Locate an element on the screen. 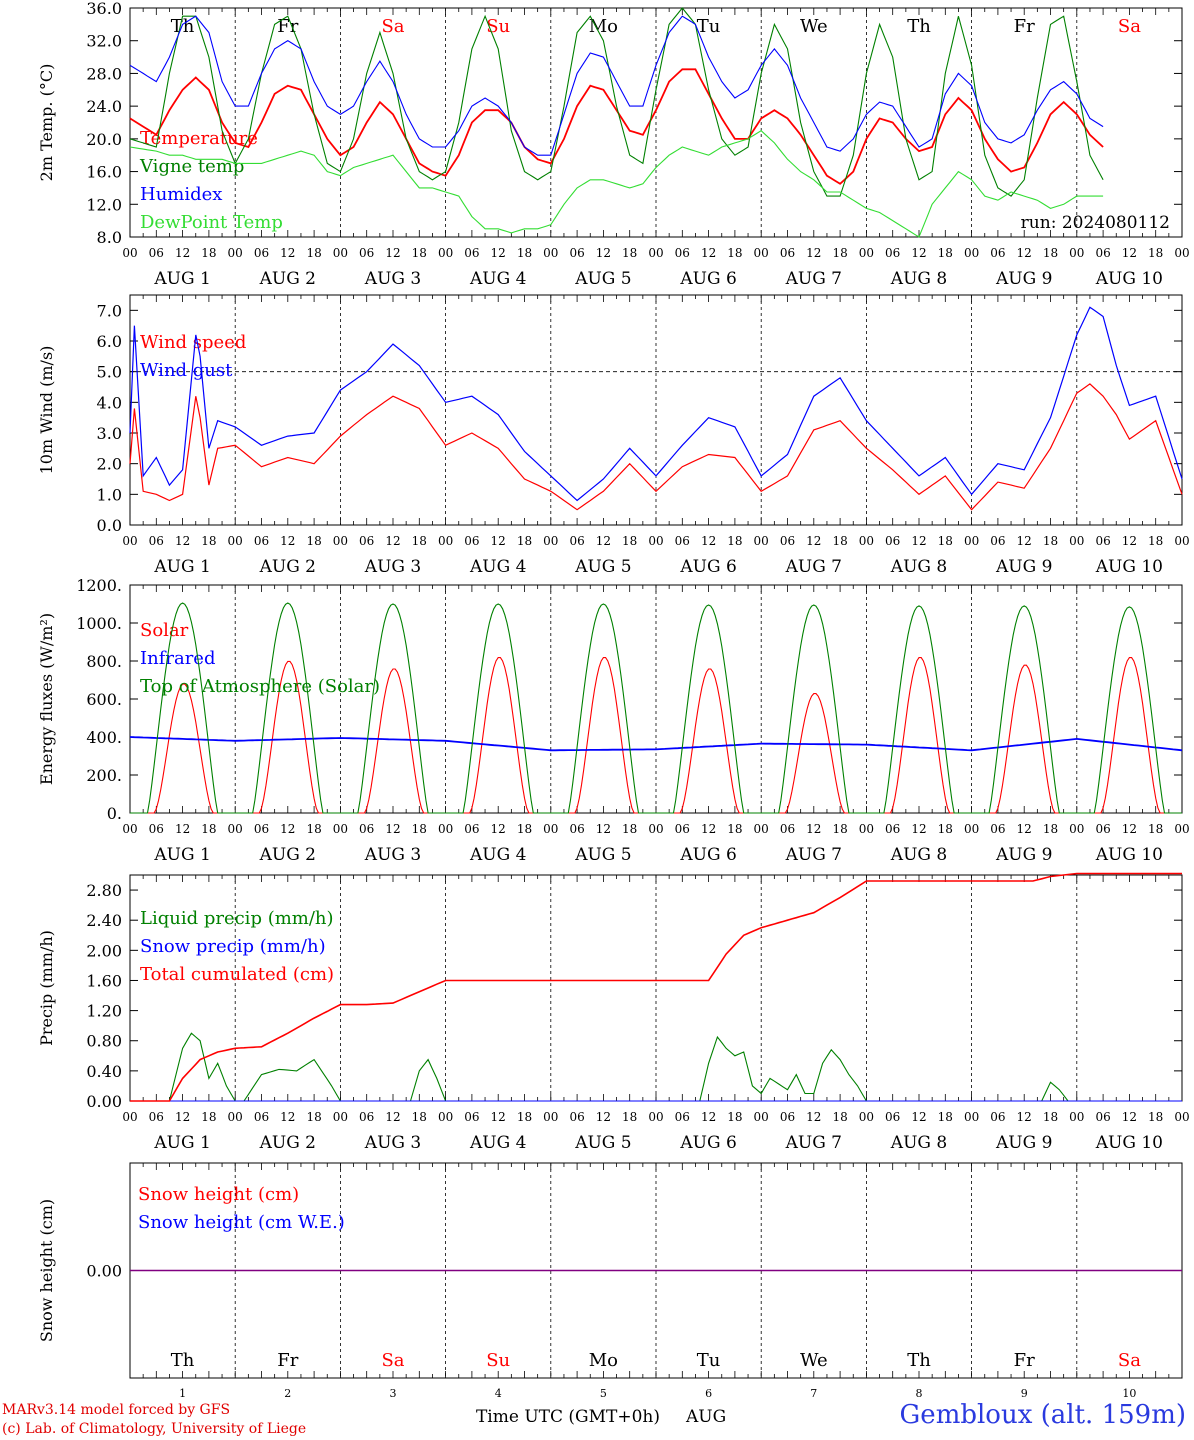 The width and height of the screenshot is (1194, 1440). date-label: AUG 9 is located at coordinates (1023, 855).